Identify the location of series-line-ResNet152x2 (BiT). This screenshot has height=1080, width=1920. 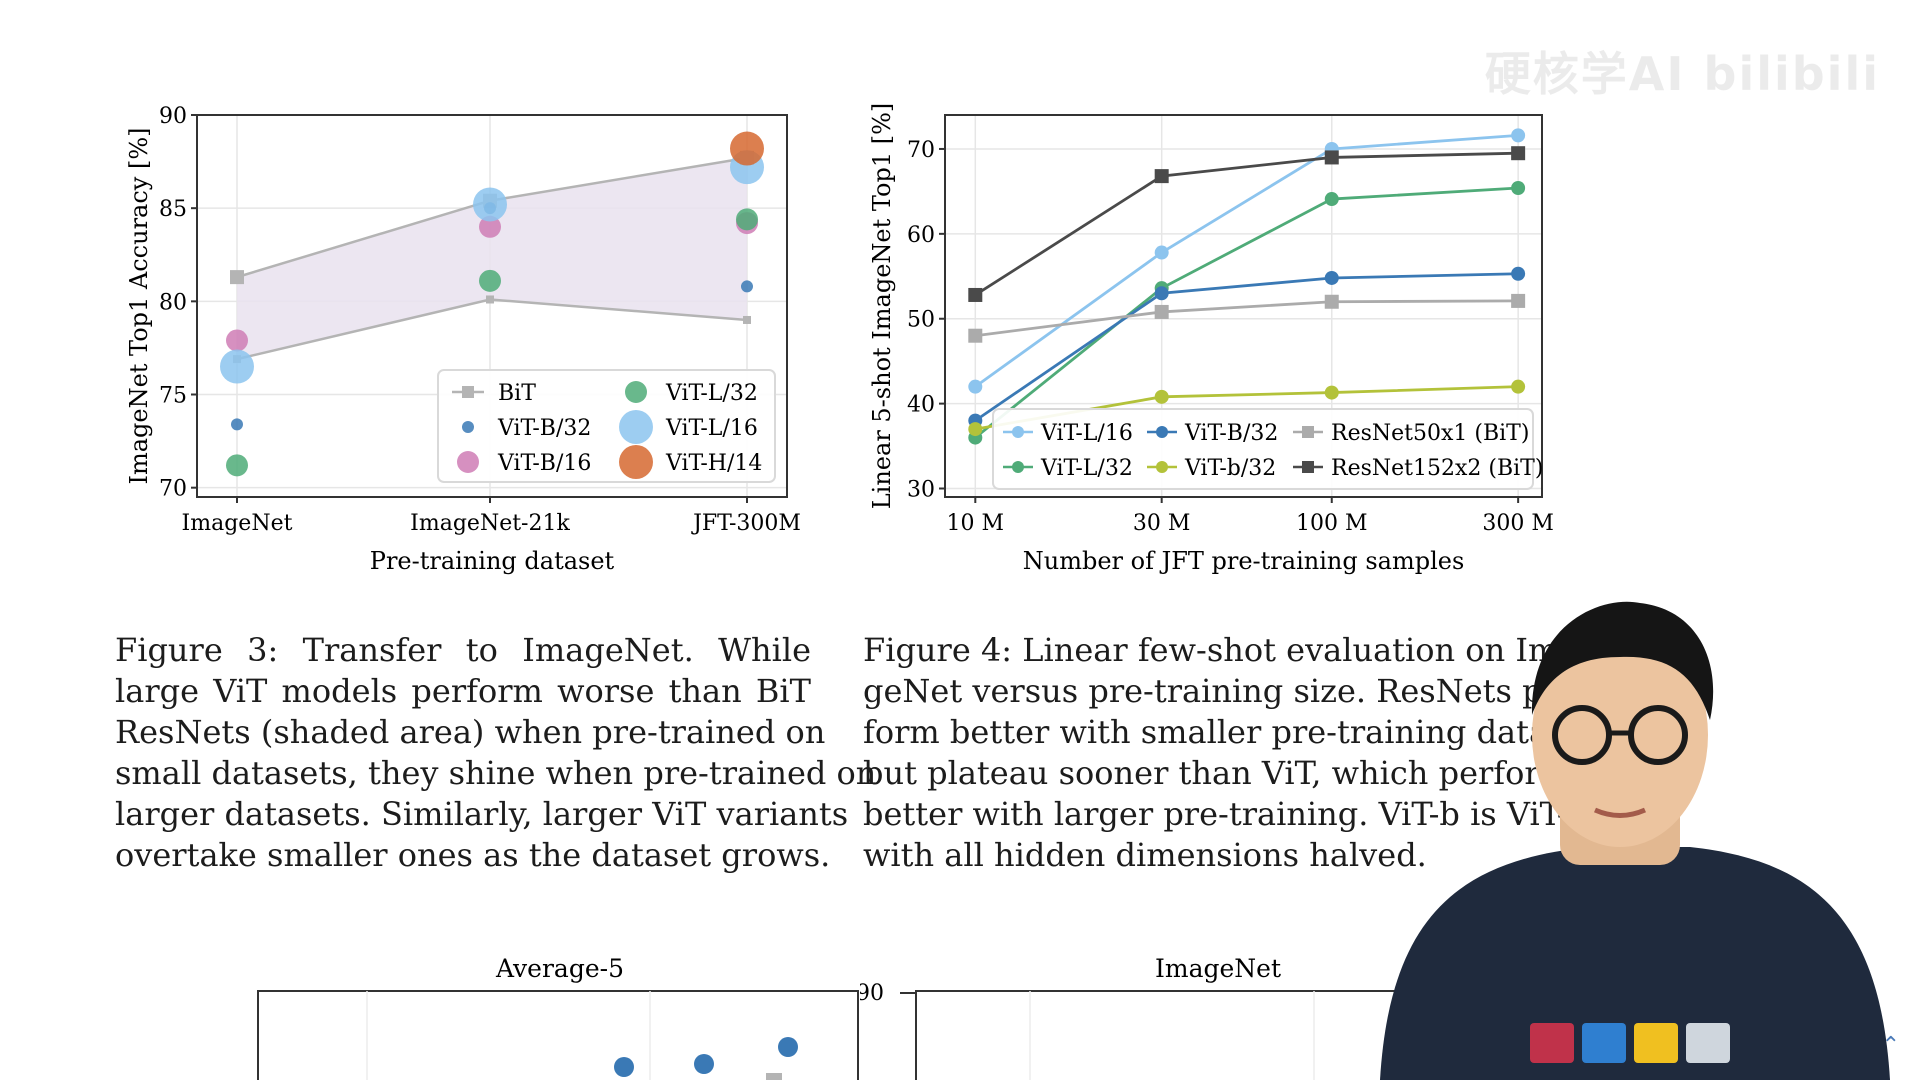
(1246, 224).